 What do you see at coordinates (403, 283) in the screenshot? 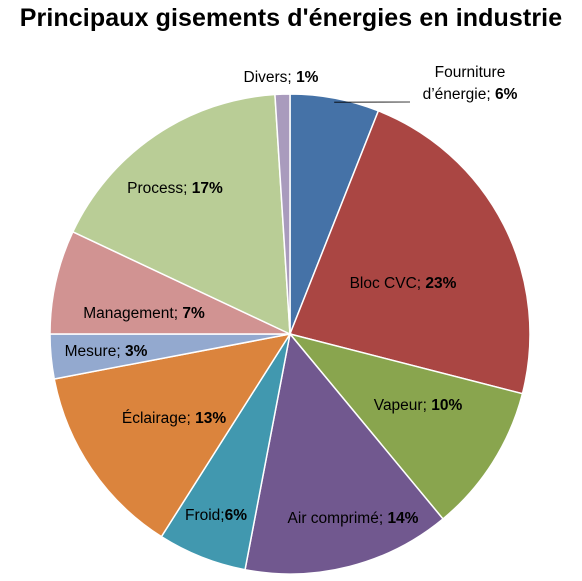
I see `slice-label-bloc-cvc: Bloc CVC; 23%` at bounding box center [403, 283].